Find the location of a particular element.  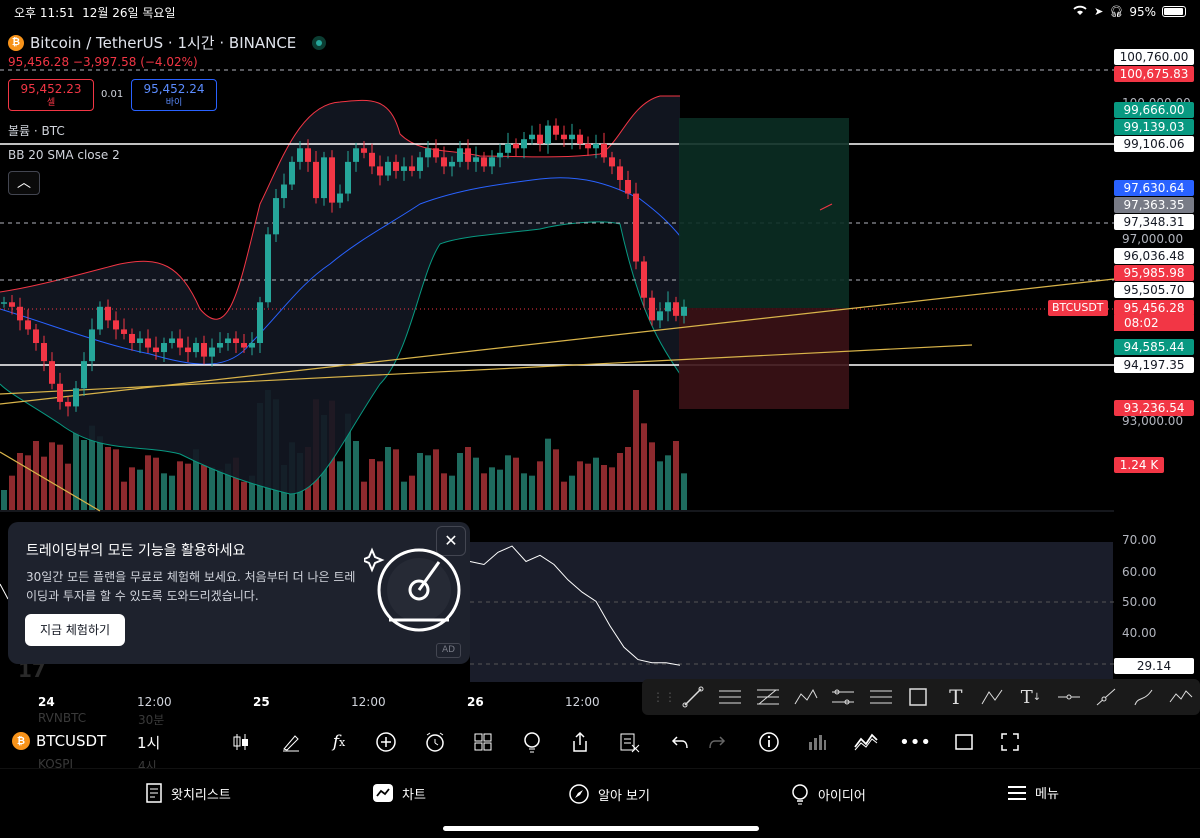

home-indicator is located at coordinates (601, 828).